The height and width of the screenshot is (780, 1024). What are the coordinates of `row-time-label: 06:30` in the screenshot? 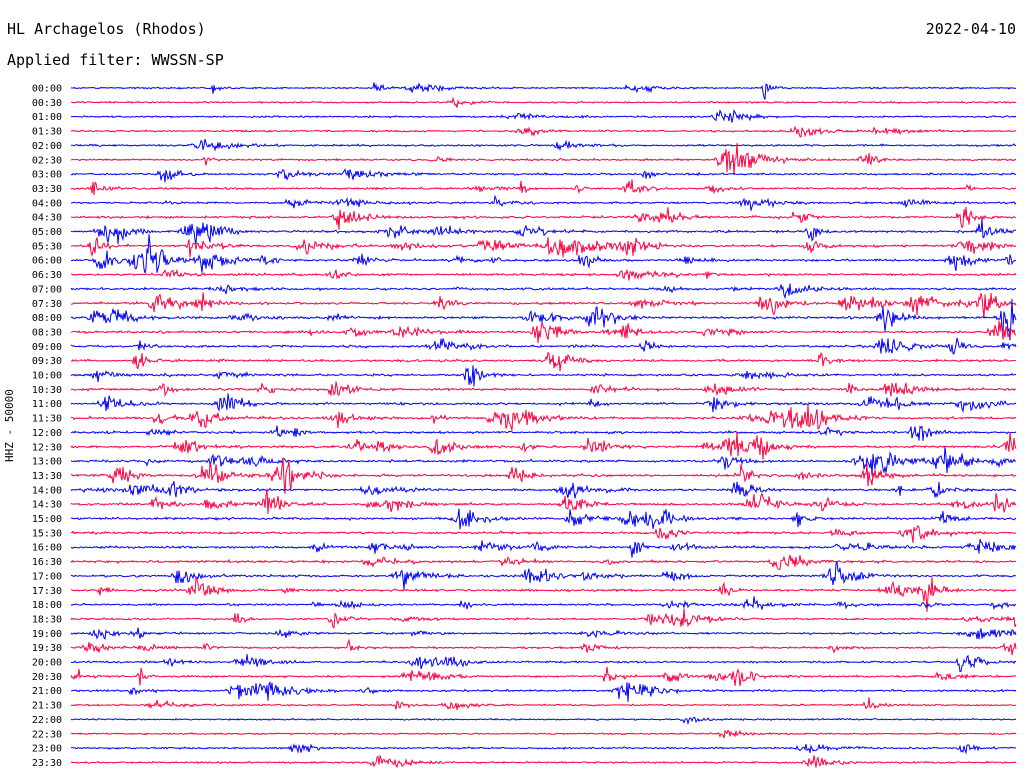 It's located at (47, 275).